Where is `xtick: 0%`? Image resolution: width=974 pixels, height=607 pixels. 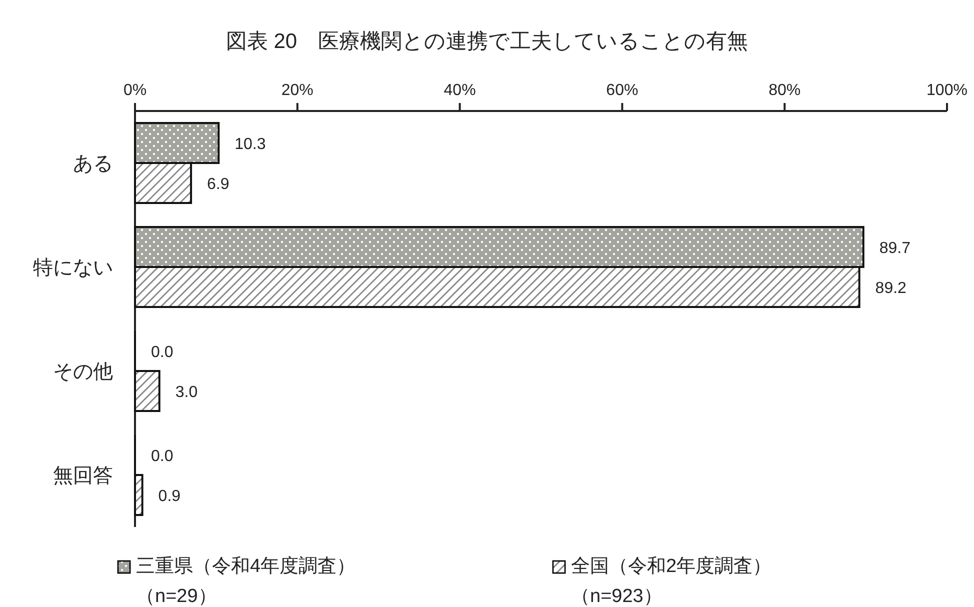 xtick: 0% is located at coordinates (135, 90).